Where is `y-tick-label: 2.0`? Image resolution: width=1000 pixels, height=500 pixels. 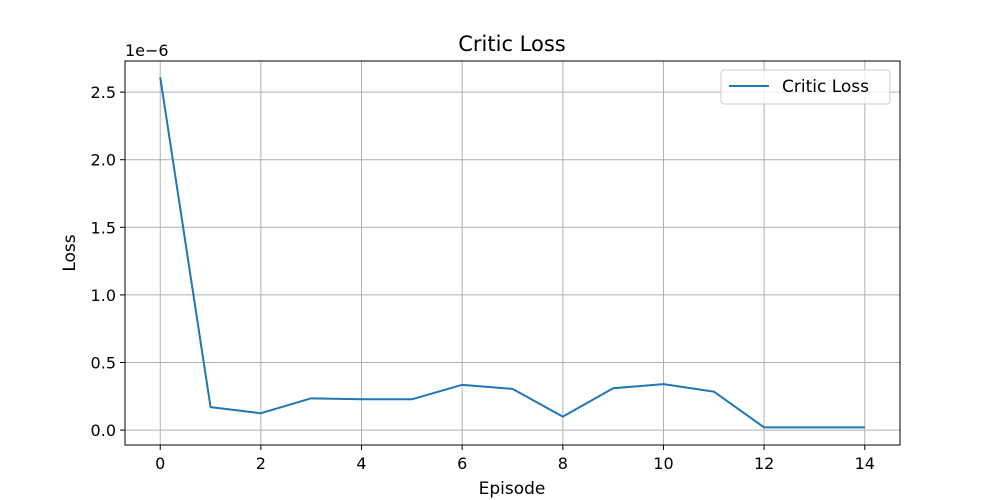 y-tick-label: 2.0 is located at coordinates (103, 160).